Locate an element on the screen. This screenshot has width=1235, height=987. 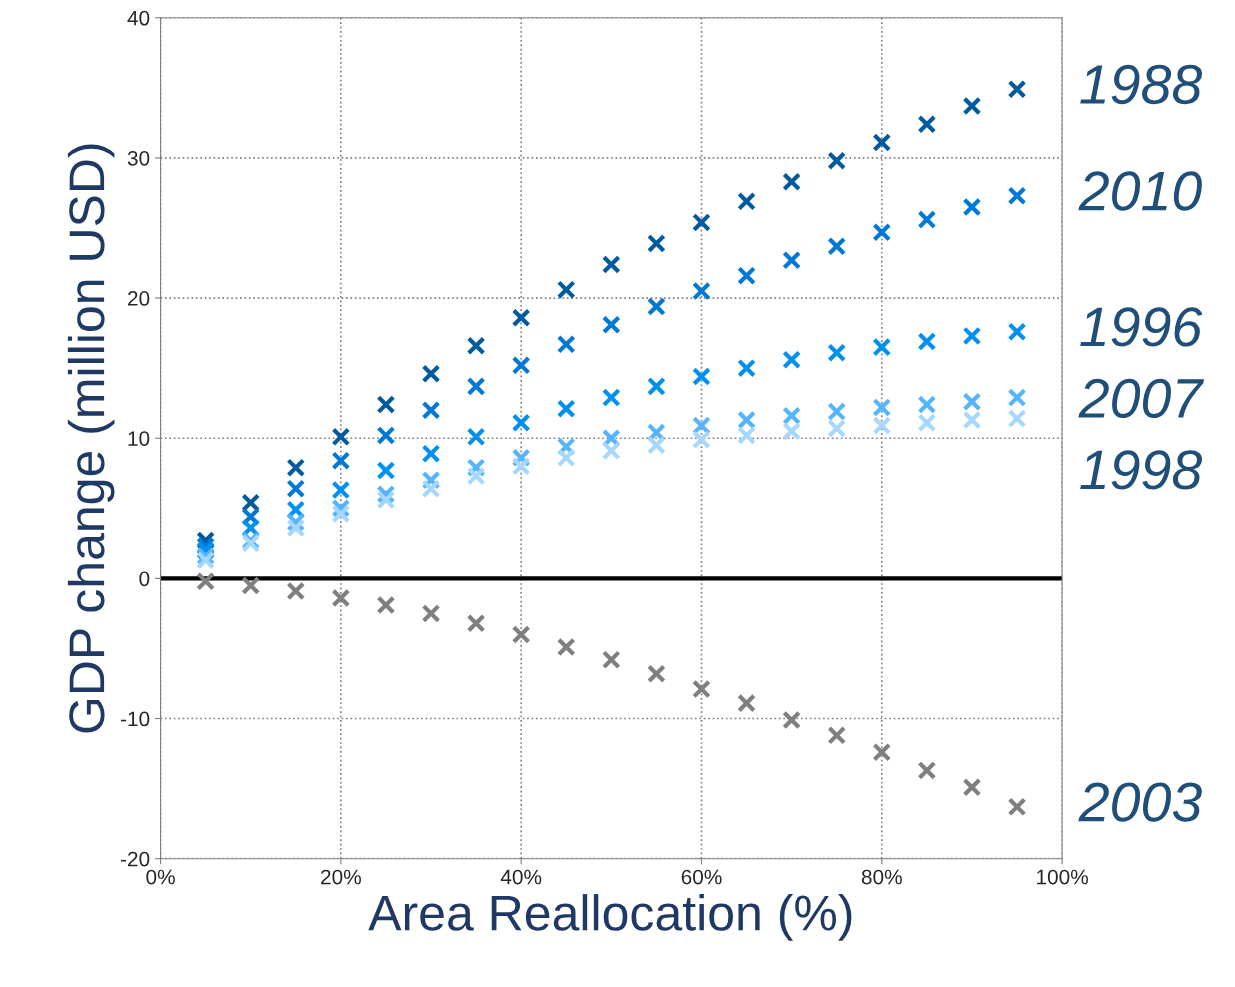
y-tick-label: 20 is located at coordinates (139, 298).